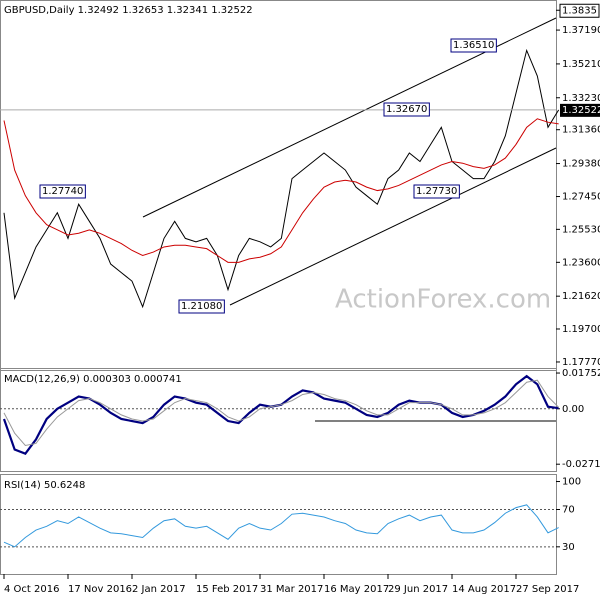 This screenshot has height=600, width=600. I want to click on y-tick-label: 1.19700, so click(581, 329).